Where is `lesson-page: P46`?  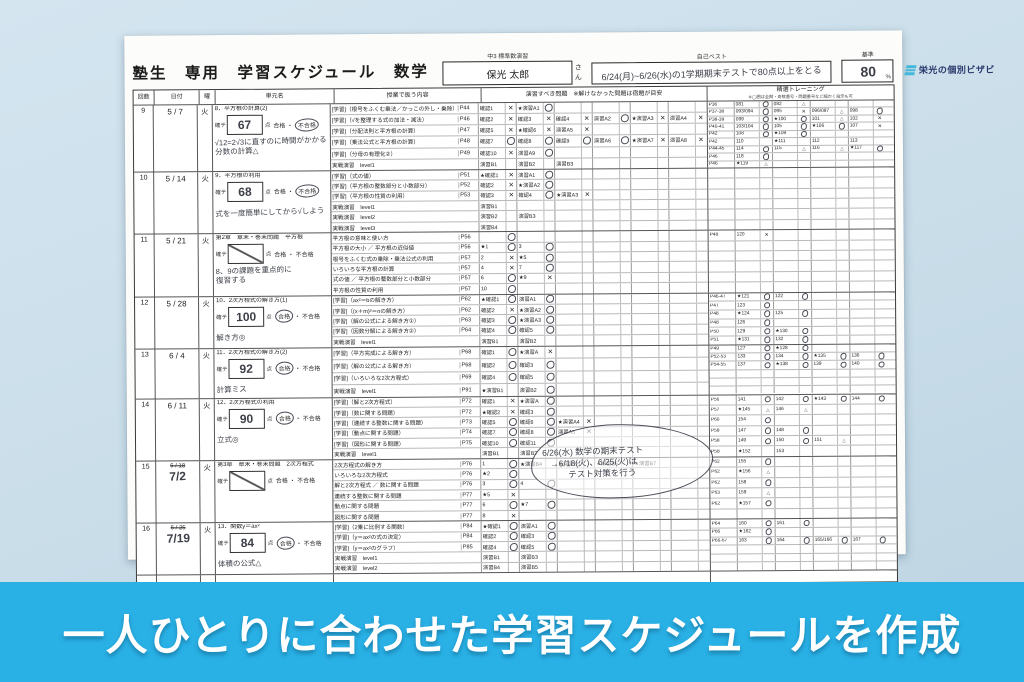
lesson-page: P46 is located at coordinates (467, 119).